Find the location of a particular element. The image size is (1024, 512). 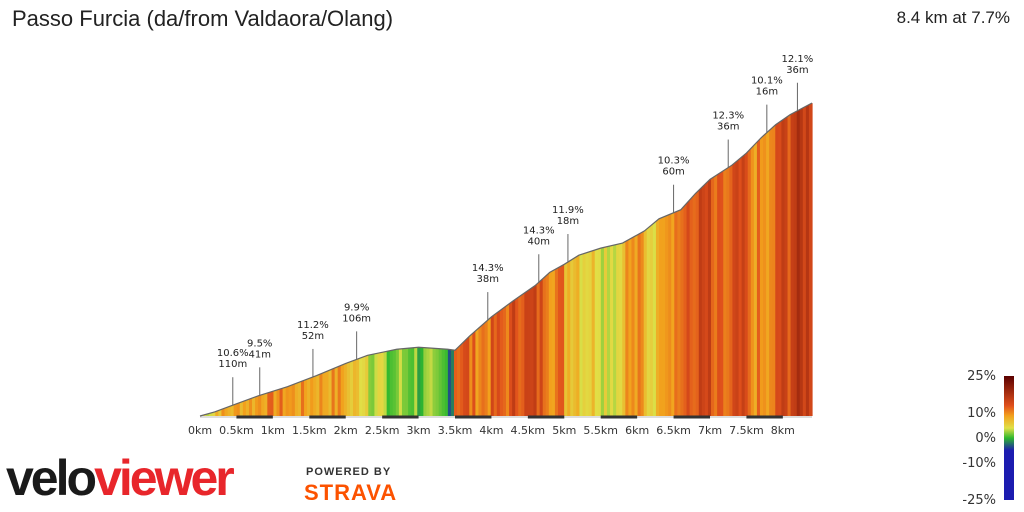

legend-label: 25% is located at coordinates (981, 376).